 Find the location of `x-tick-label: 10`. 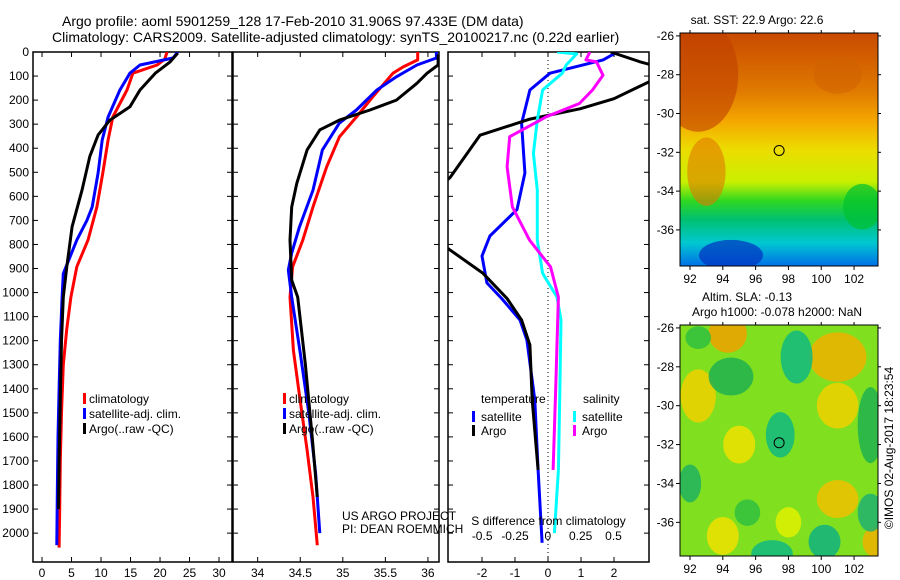

x-tick-label: 10 is located at coordinates (101, 573).